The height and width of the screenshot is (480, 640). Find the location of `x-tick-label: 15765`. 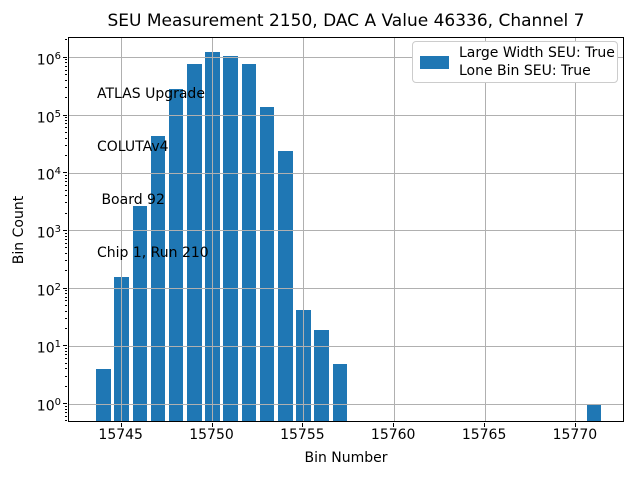

x-tick-label: 15765 is located at coordinates (484, 435).